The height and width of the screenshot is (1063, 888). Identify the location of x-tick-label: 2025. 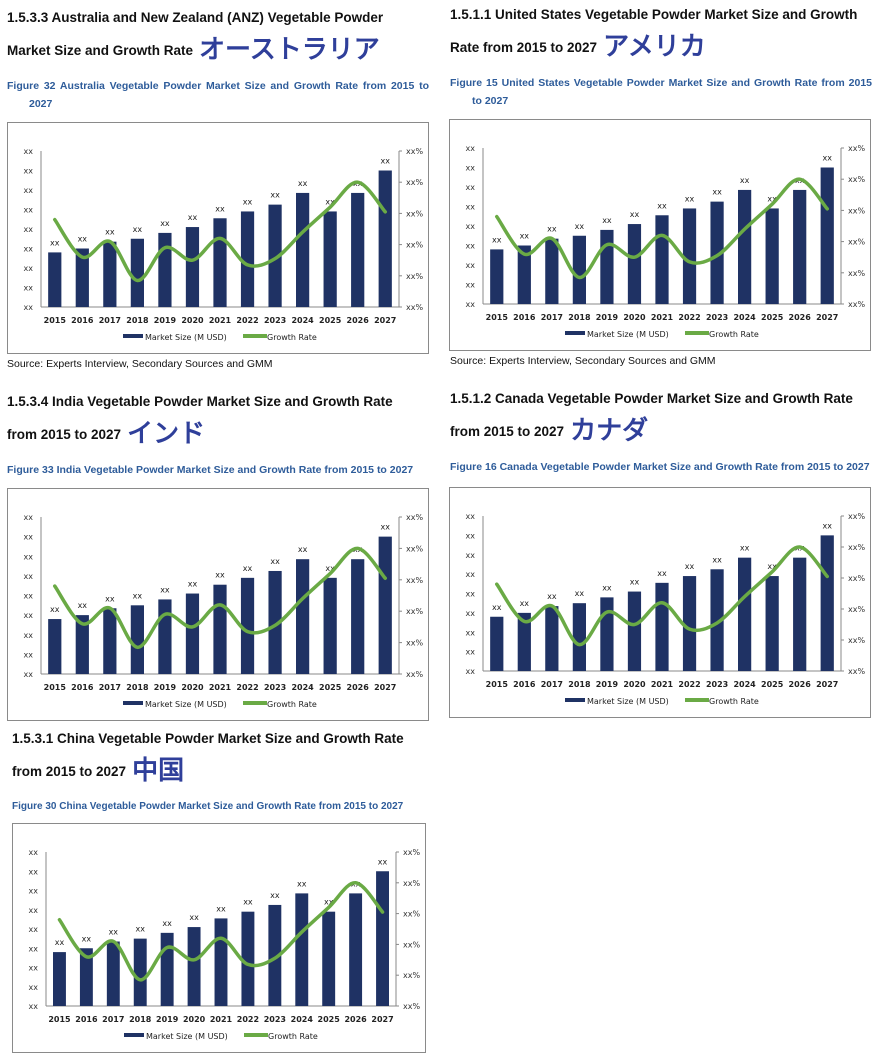
(330, 320).